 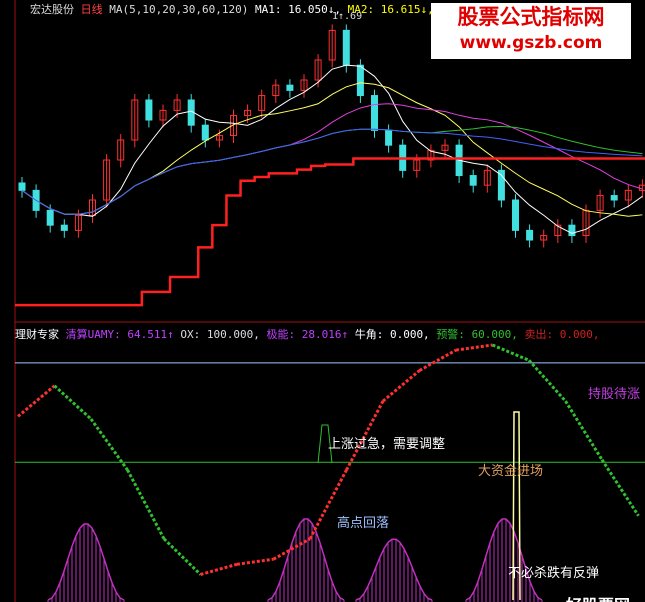 What do you see at coordinates (325, 334) in the screenshot?
I see `energy-value: 28.016↑` at bounding box center [325, 334].